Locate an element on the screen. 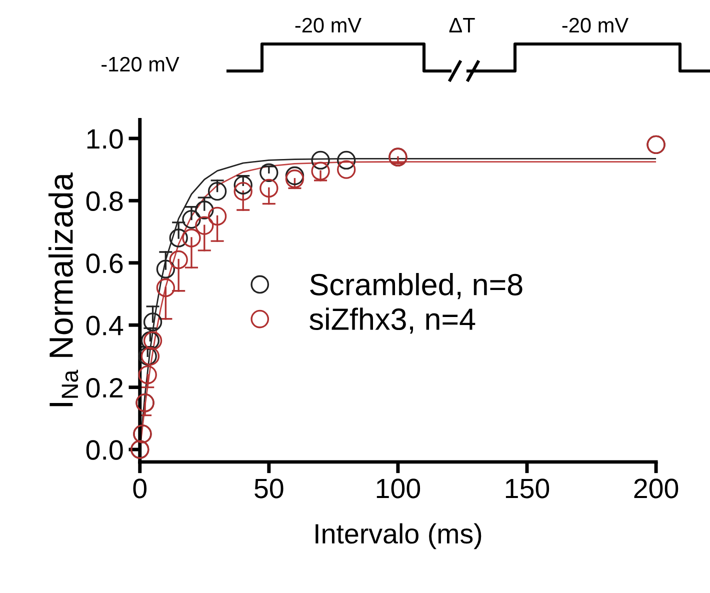 This screenshot has width=710, height=593. y-tick-label: 0.8 is located at coordinates (104, 201).